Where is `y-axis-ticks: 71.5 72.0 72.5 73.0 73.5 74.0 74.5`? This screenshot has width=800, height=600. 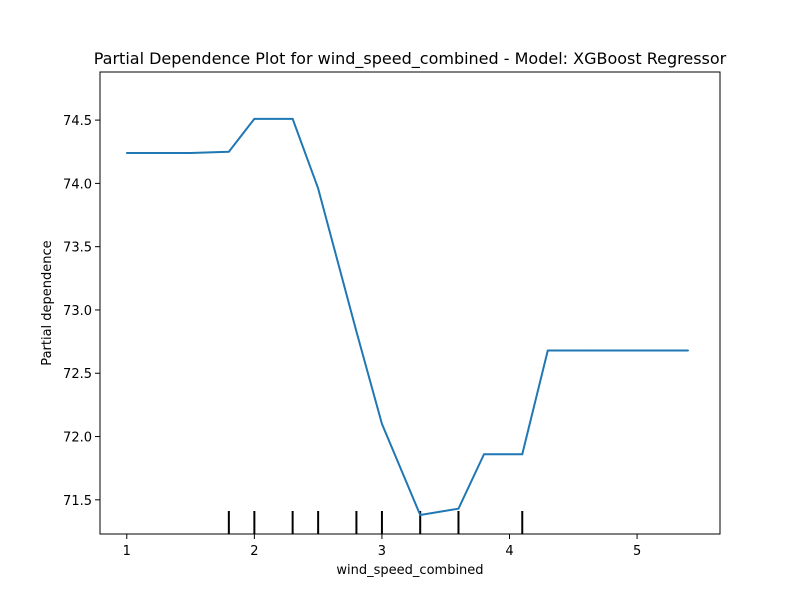
y-axis-ticks: 71.5 72.0 72.5 73.0 73.5 74.0 74.5 is located at coordinates (81, 311).